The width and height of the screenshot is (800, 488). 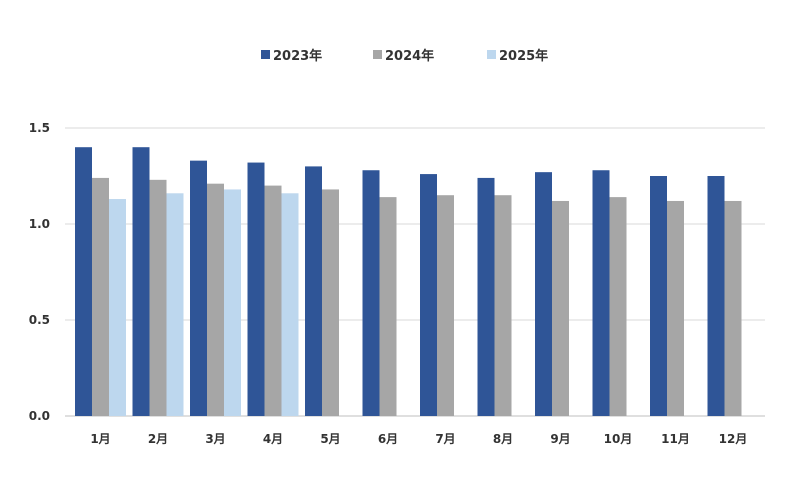 What do you see at coordinates (215, 439) in the screenshot?
I see `x-tick-label: 3月` at bounding box center [215, 439].